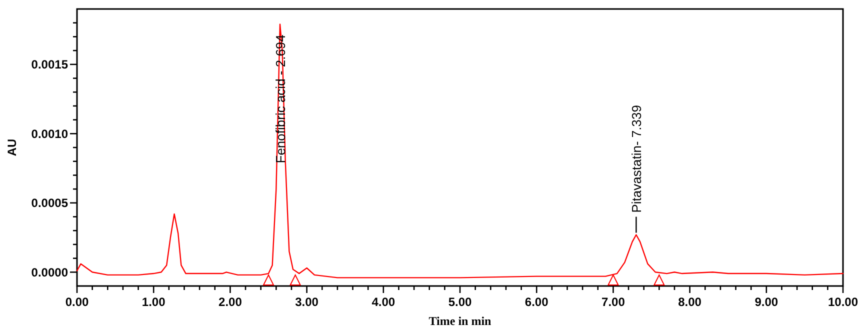 This screenshot has height=330, width=867. Describe the element at coordinates (280, 99) in the screenshot. I see `annotation: Fenofibric acid - 2.694` at that location.